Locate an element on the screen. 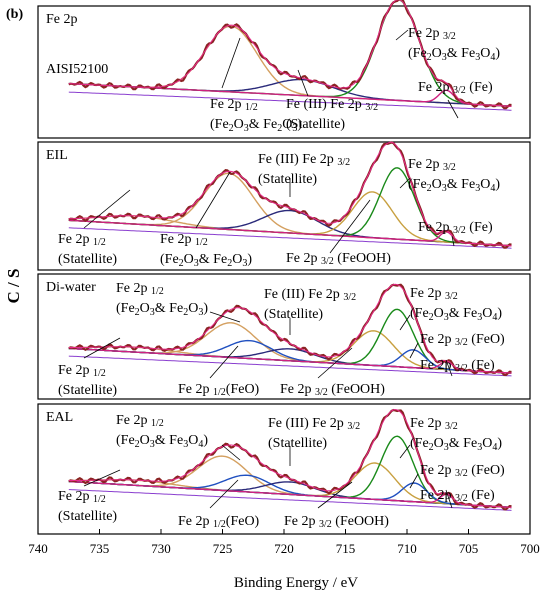 The image size is (550, 604). x-tick-label: 710 is located at coordinates (407, 548).